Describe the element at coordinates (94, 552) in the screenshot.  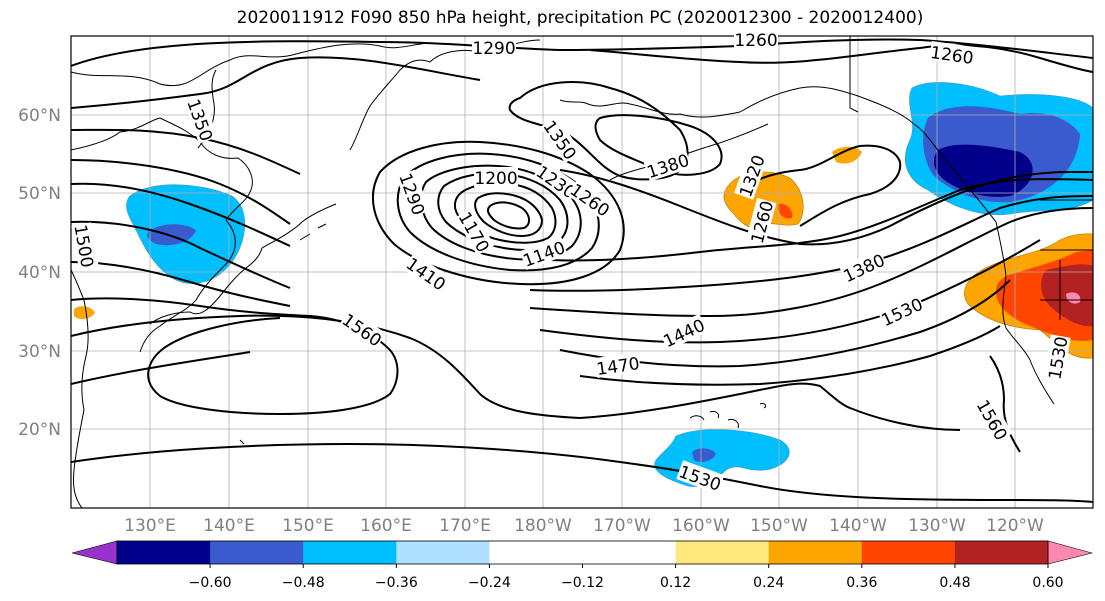
I see `colorbar-arrow-left` at that location.